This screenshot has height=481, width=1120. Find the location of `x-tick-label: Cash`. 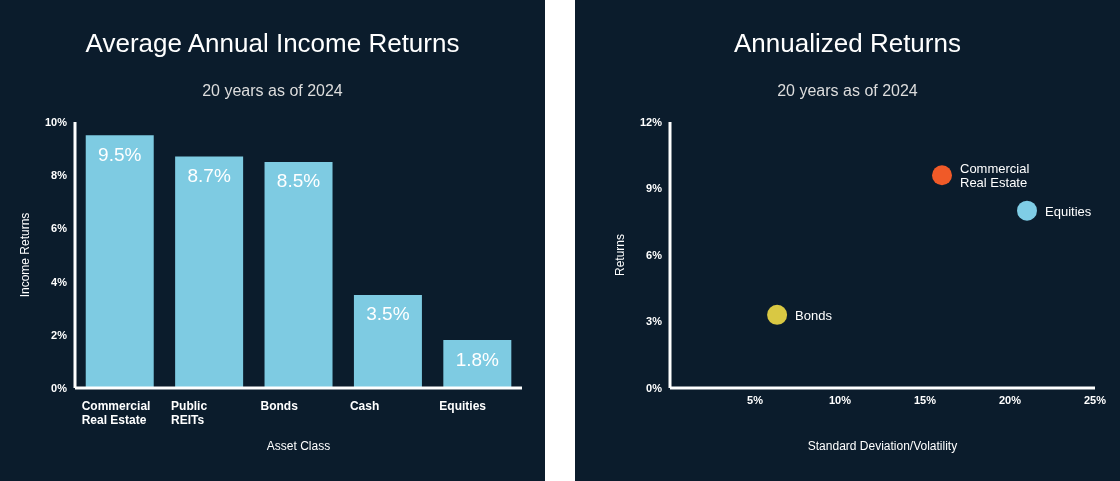

x-tick-label: Cash is located at coordinates (364, 406).